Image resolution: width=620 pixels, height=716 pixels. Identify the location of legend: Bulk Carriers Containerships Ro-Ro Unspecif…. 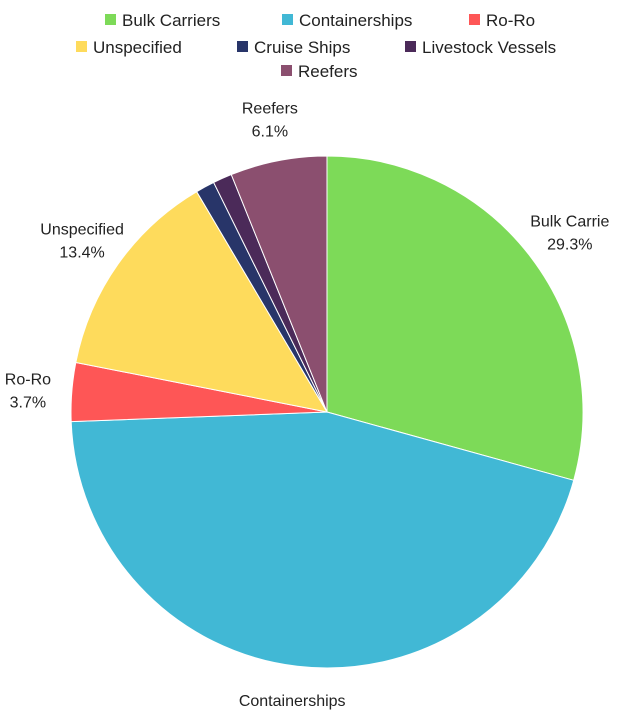
(316, 46).